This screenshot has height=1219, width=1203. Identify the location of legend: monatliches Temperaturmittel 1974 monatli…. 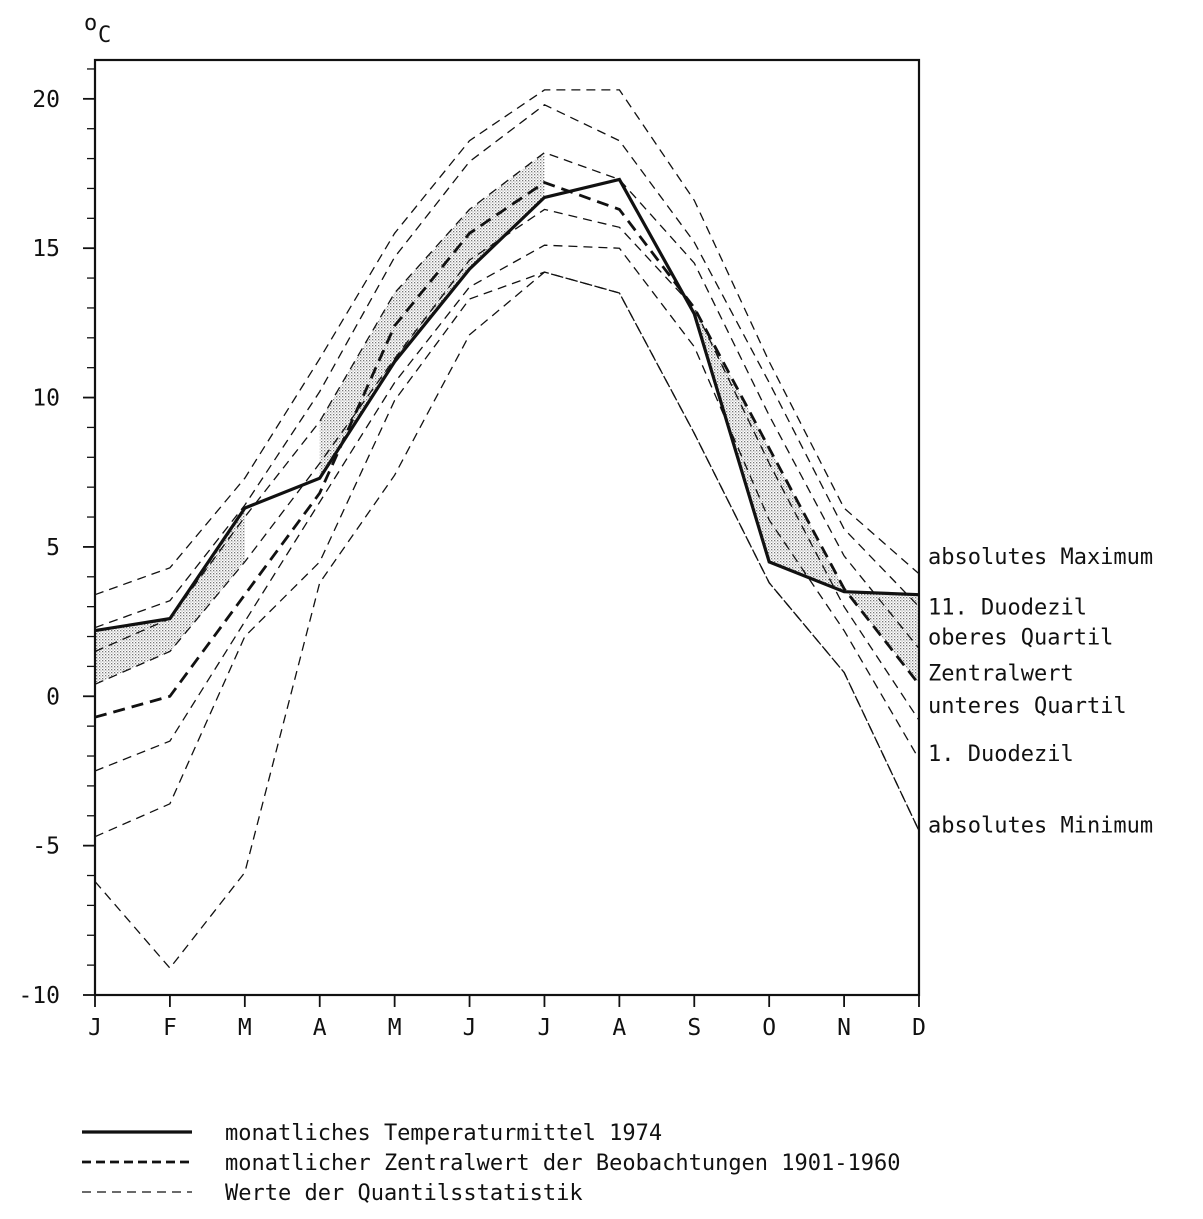
(491, 1163).